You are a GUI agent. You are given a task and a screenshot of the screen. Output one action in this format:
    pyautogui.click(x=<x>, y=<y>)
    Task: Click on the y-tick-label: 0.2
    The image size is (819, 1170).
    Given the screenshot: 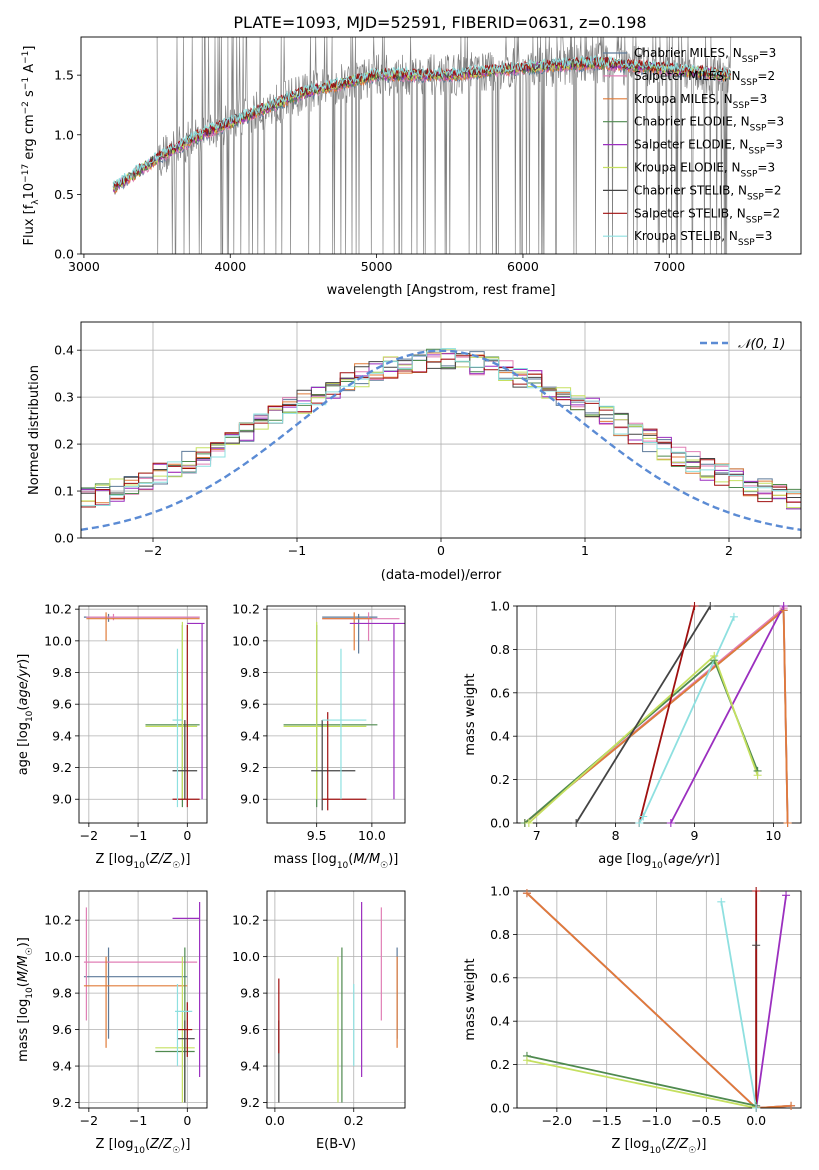 What is the action you would take?
    pyautogui.click(x=500, y=1064)
    